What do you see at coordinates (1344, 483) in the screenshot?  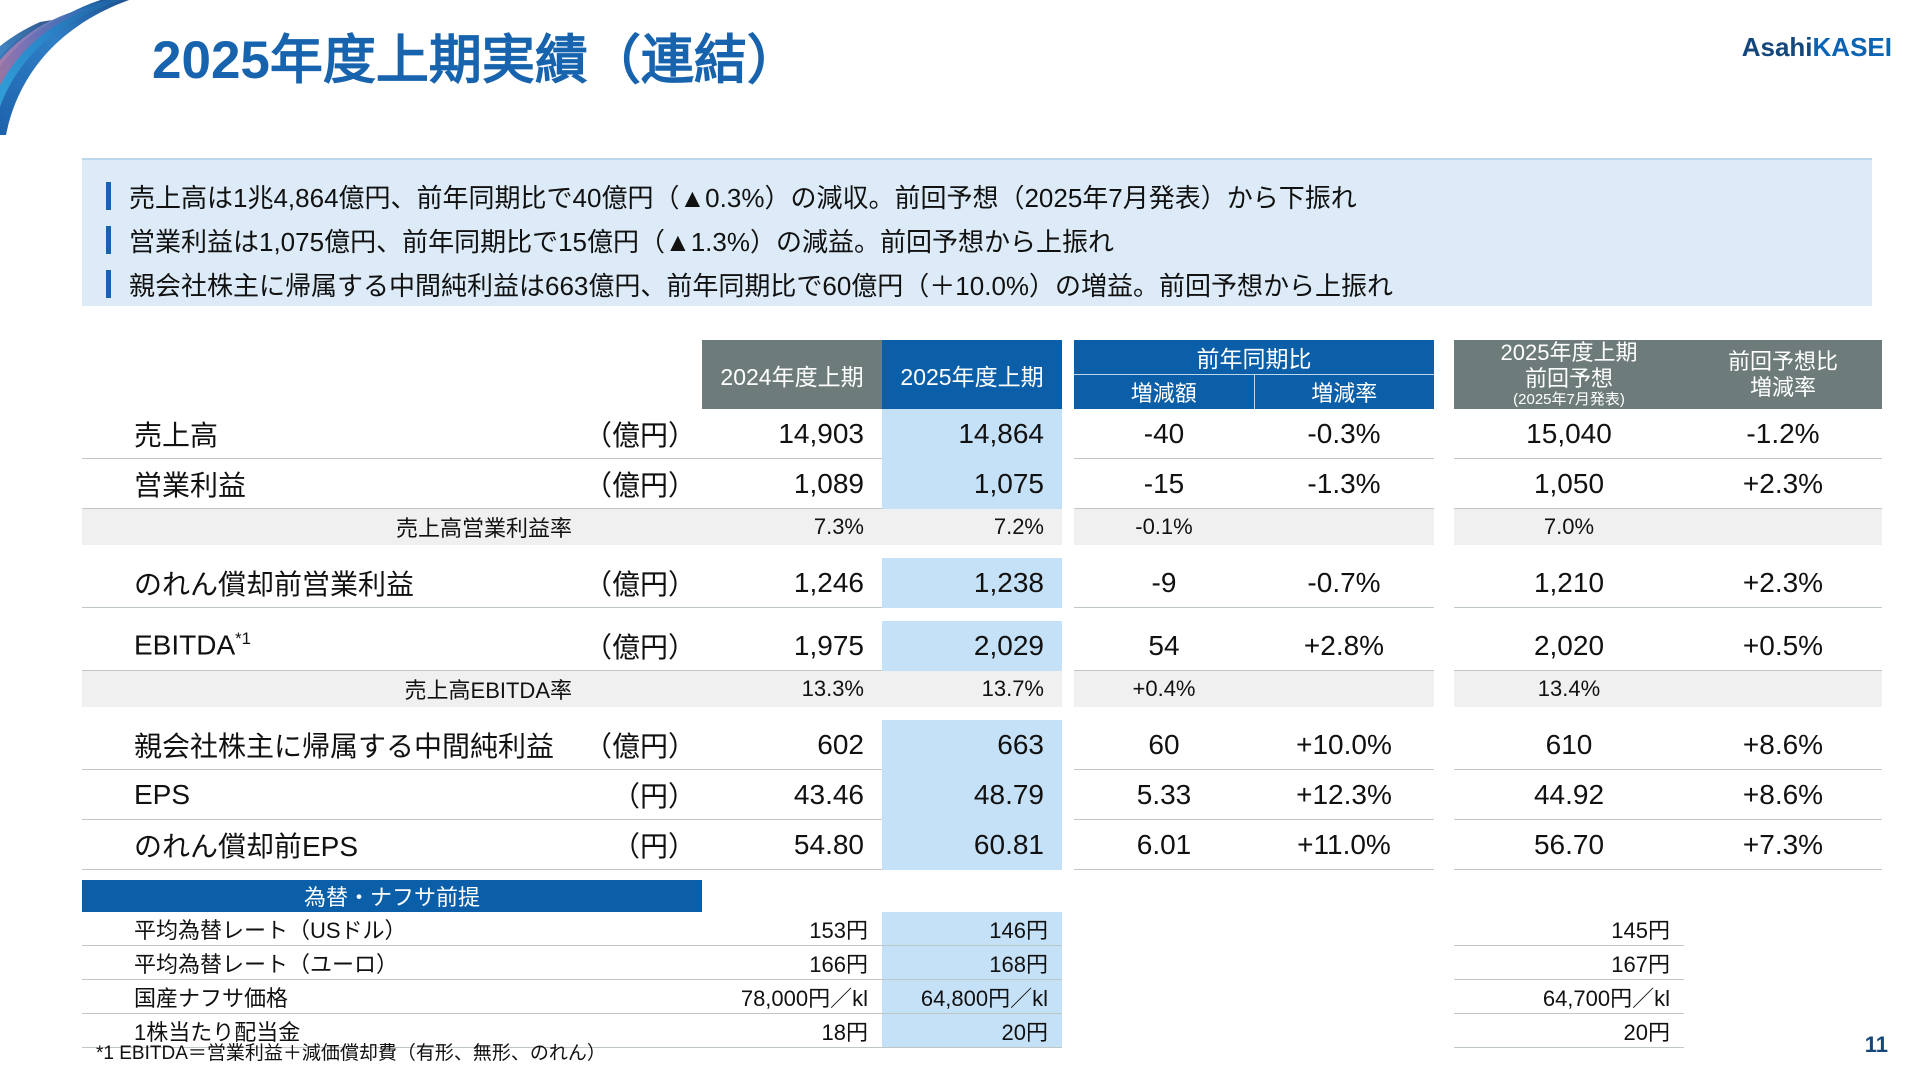 I see `cell-yoy-rate: -1.3%` at bounding box center [1344, 483].